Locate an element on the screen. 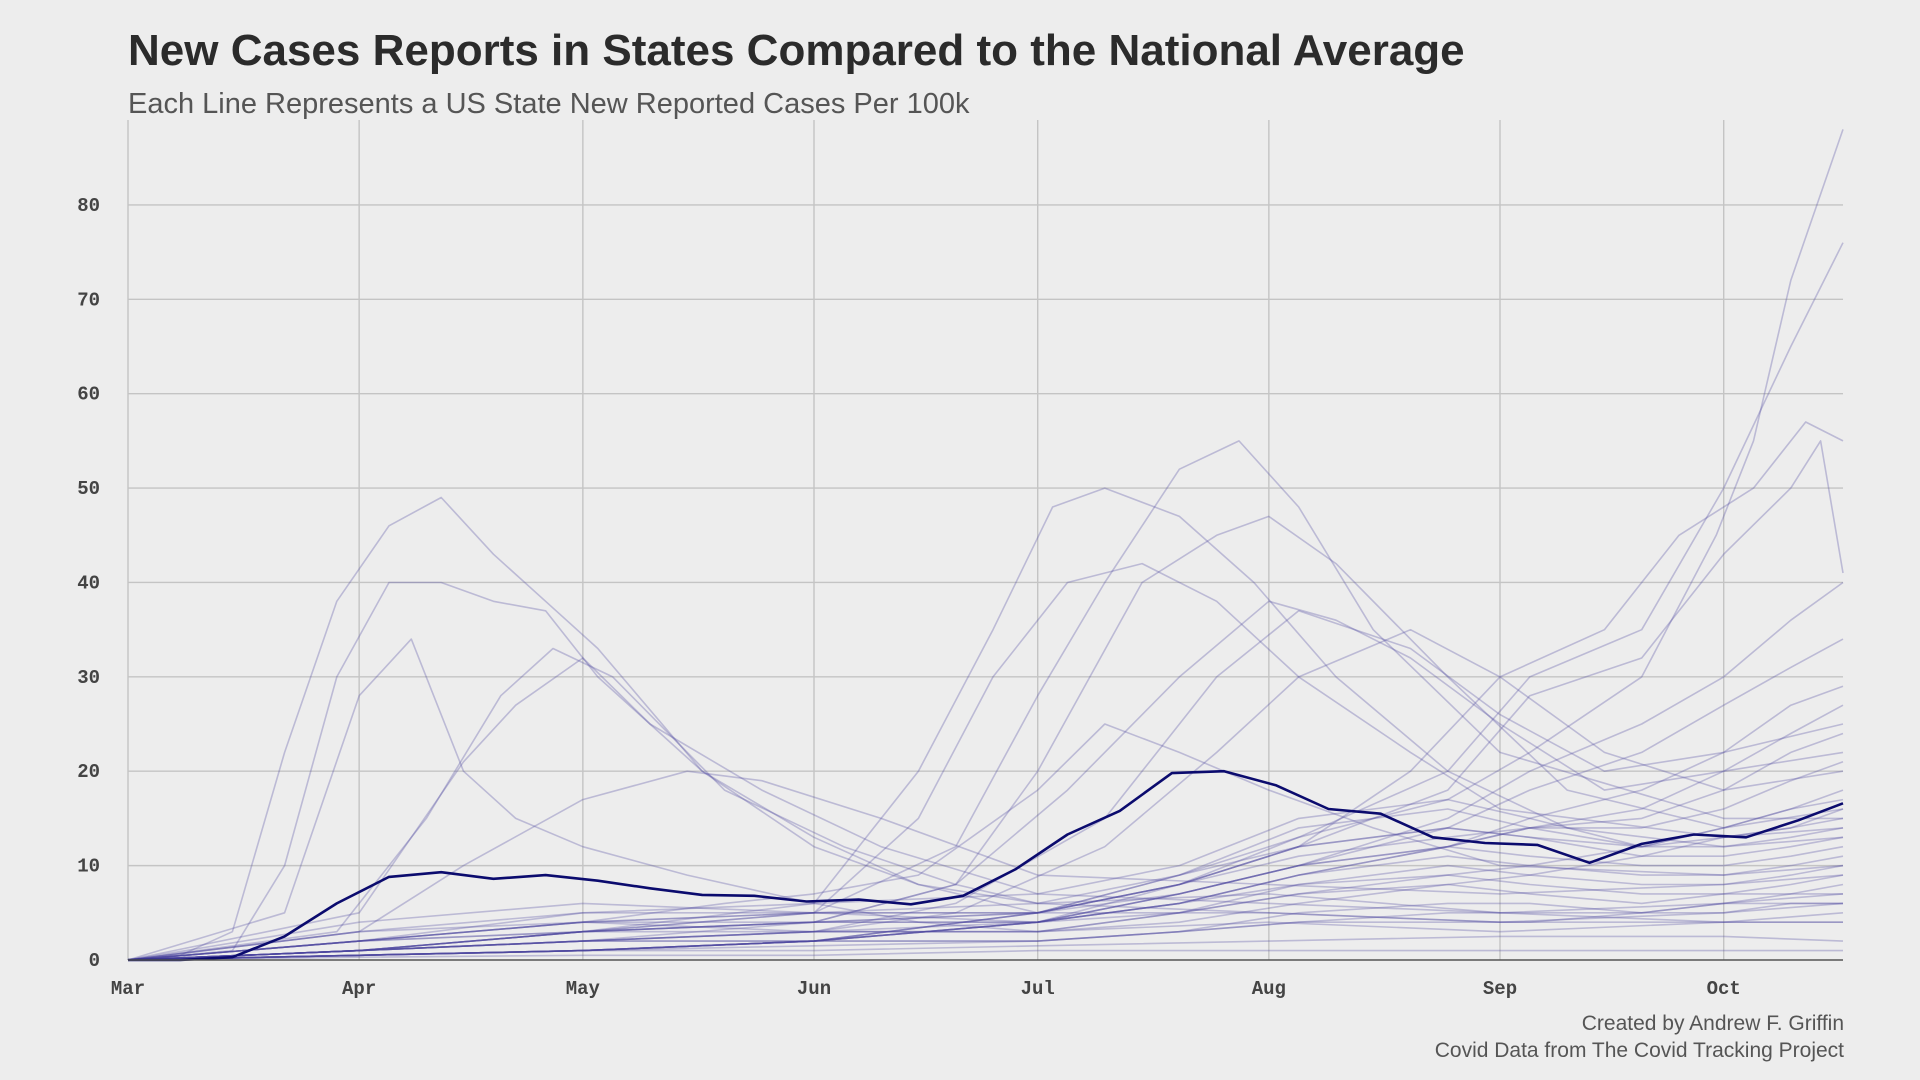  x-tick-label: Jun is located at coordinates (814, 989).